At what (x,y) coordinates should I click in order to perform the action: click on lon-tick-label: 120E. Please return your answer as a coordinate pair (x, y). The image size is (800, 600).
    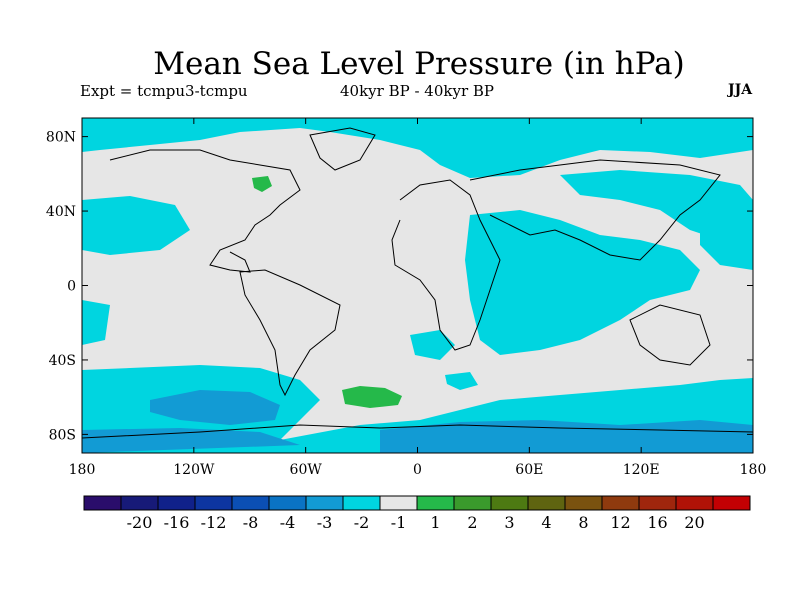
    Looking at the image, I should click on (641, 470).